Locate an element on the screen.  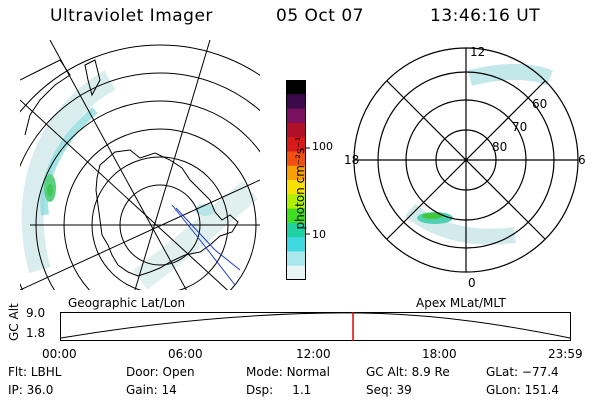
altitude-ytick-high: 9.0 is located at coordinates (36, 313).